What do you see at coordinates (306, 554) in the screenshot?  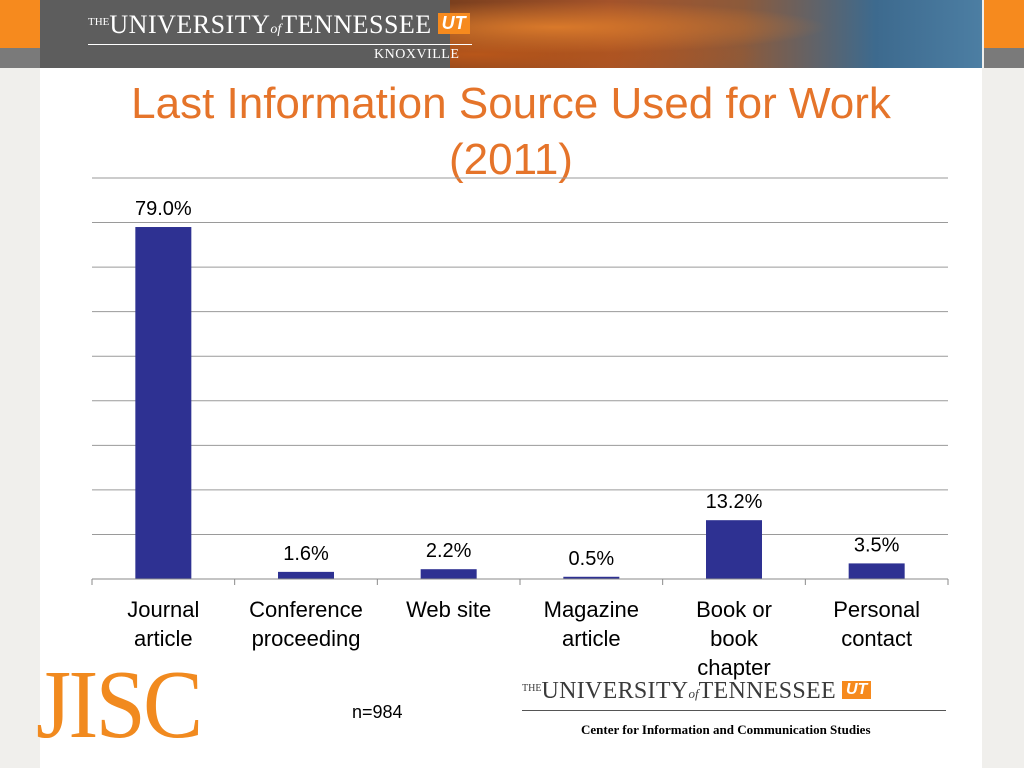 I see `data-label: 1.6%` at bounding box center [306, 554].